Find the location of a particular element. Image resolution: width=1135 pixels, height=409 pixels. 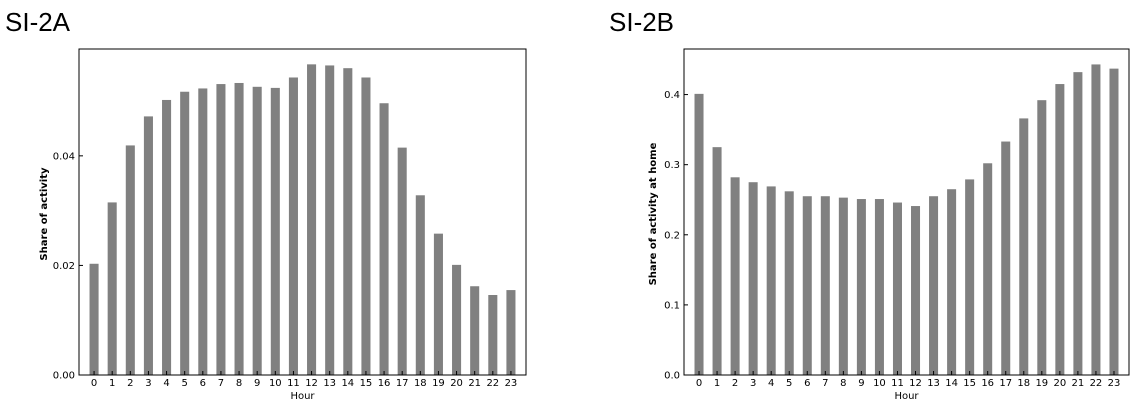

xtick-label-b-18: 18 is located at coordinates (1023, 383).